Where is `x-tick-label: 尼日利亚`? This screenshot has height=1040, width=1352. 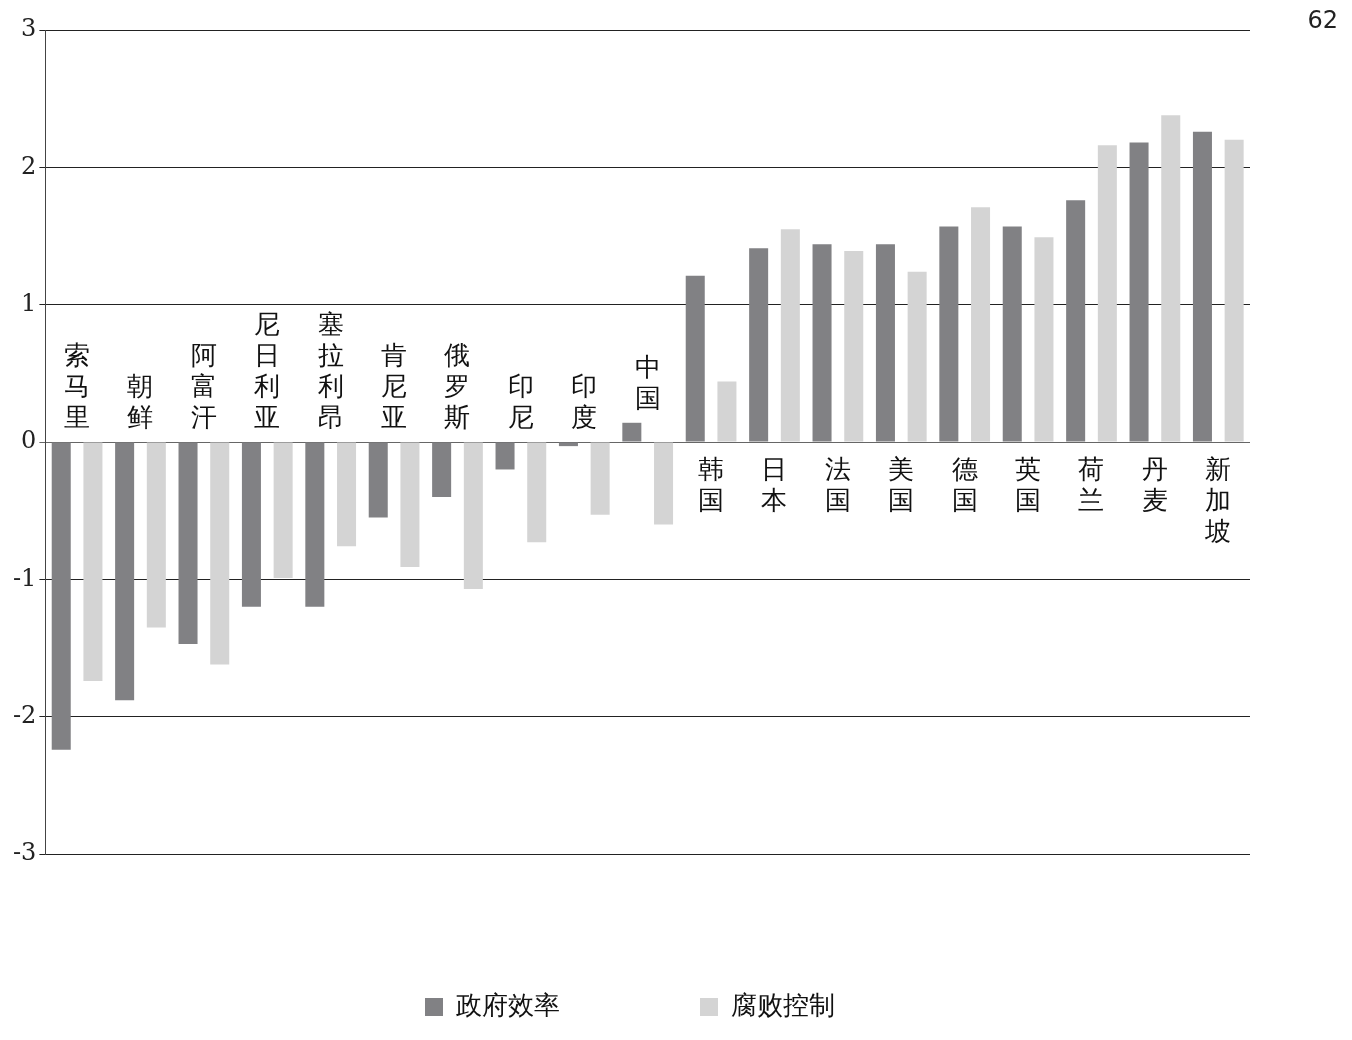
x-tick-label: 尼日利亚 is located at coordinates (267, 370).